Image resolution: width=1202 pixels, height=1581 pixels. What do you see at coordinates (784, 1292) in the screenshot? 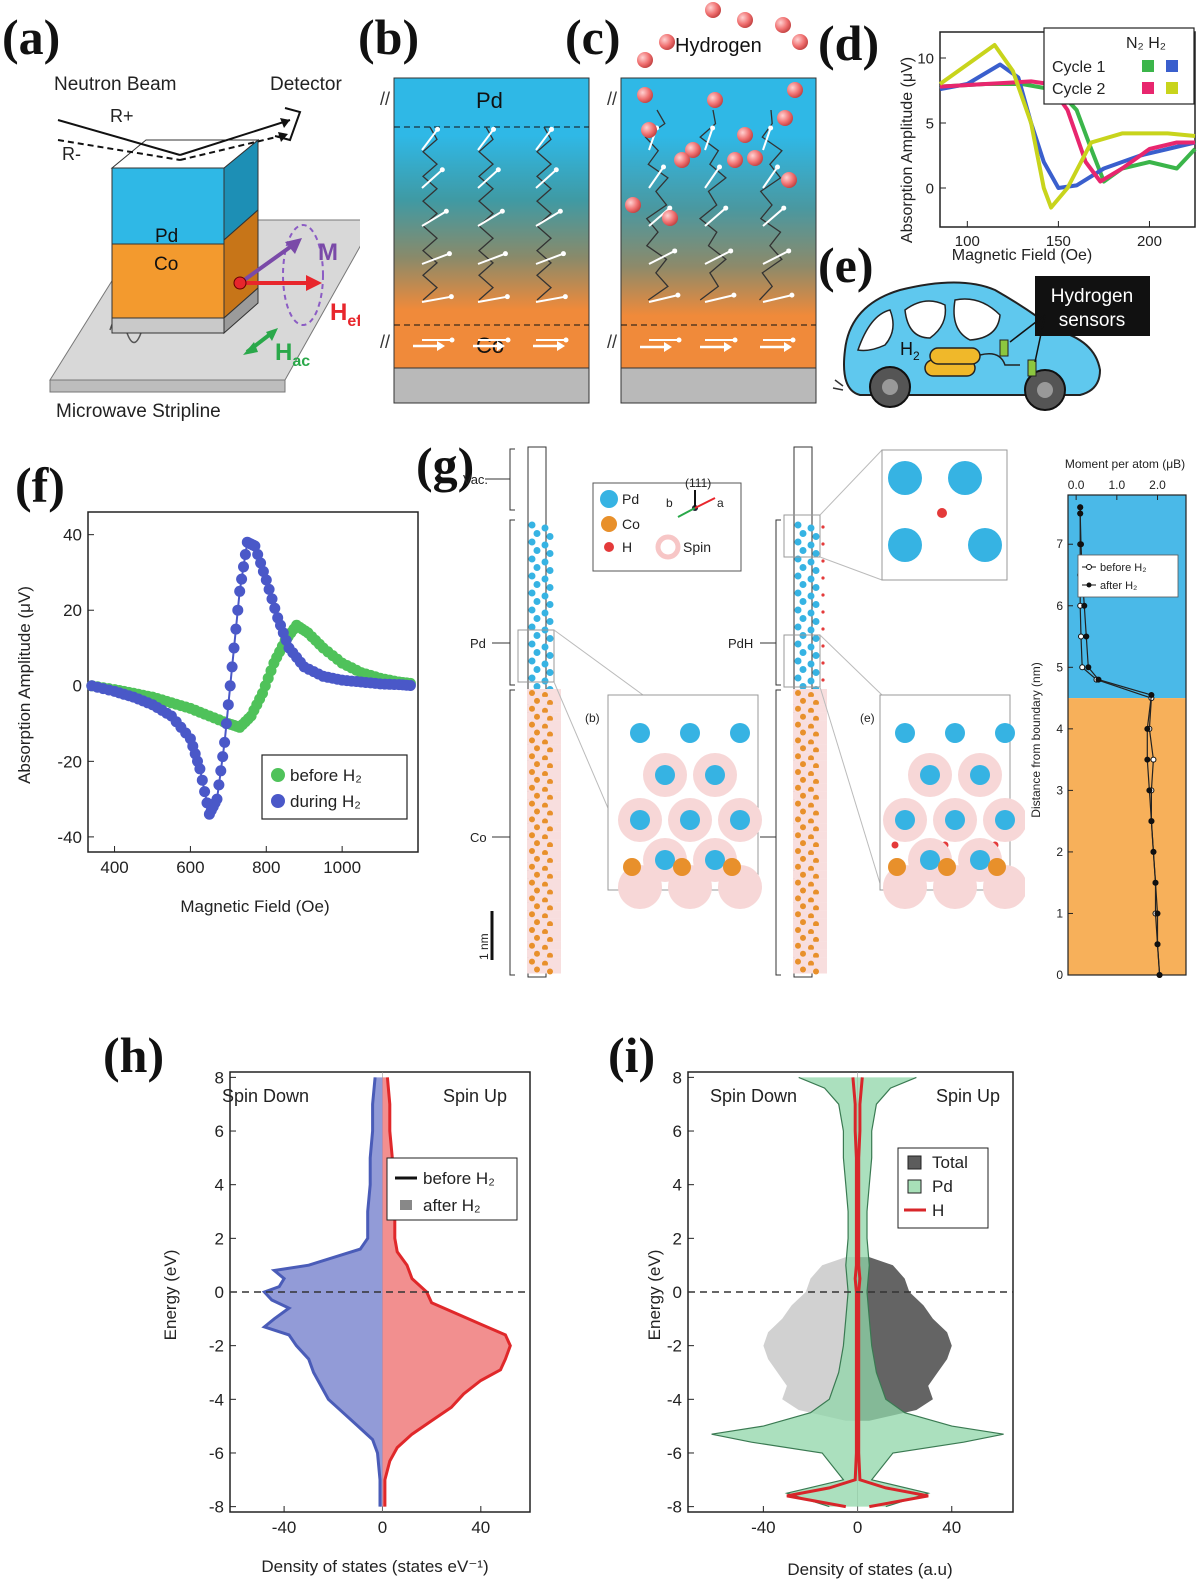
I see `Pd-area-down` at bounding box center [784, 1292].